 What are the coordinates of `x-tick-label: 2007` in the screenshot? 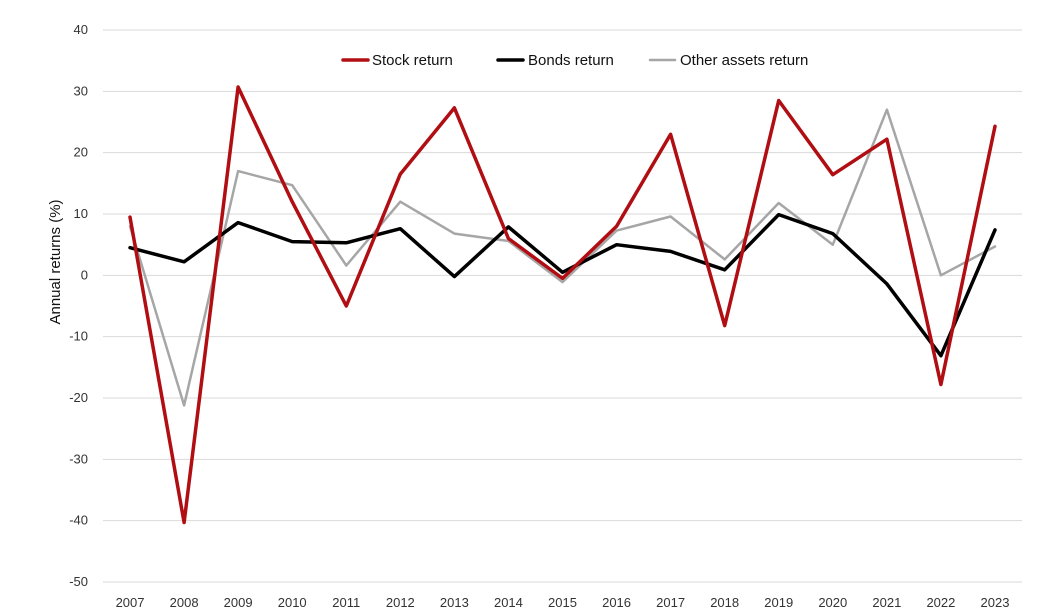 It's located at (130, 602).